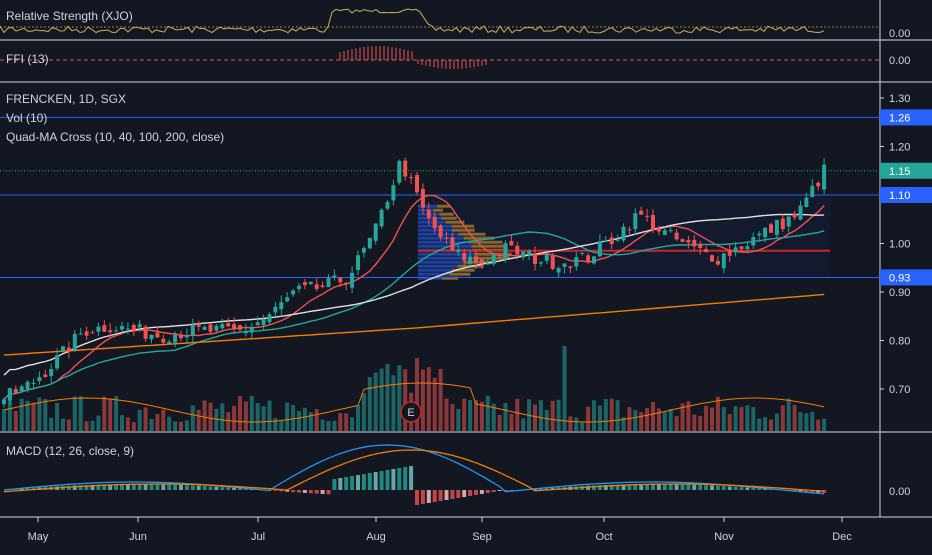  What do you see at coordinates (603, 537) in the screenshot?
I see `time-axis-label: Oct` at bounding box center [603, 537].